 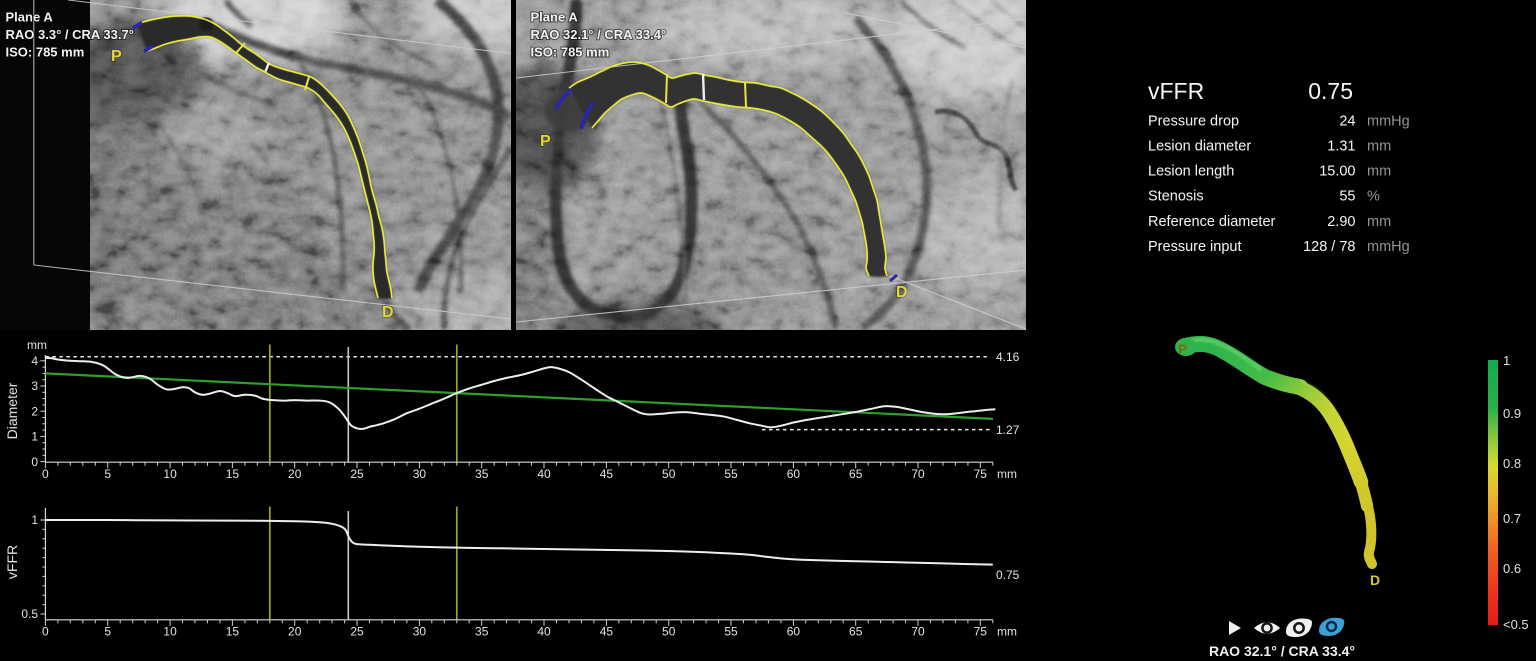 I want to click on svg-text: 24, so click(x=1347, y=121).